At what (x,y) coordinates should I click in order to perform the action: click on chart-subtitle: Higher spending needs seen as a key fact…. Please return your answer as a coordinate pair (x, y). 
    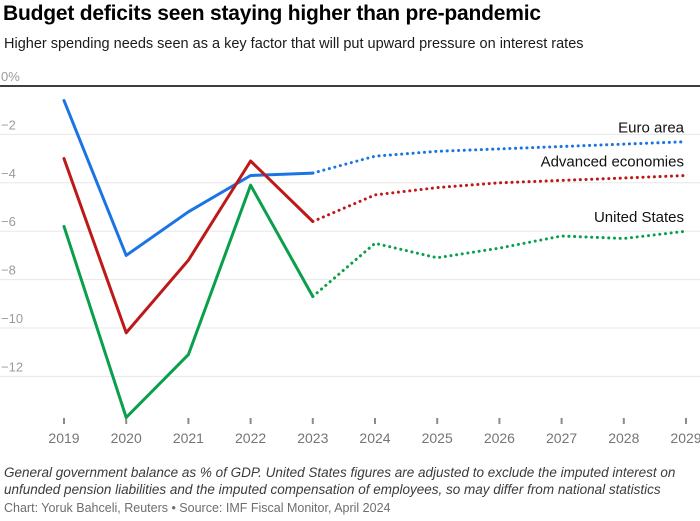
    Looking at the image, I should click on (294, 44).